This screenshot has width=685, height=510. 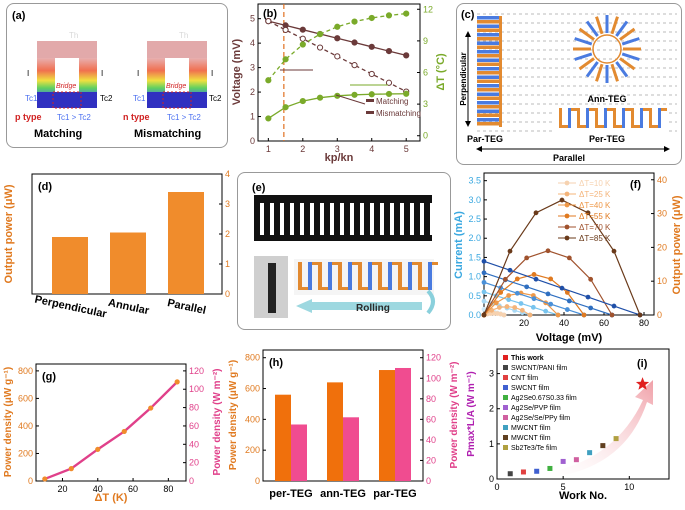 I want to click on b-xtick-label: 3, so click(x=337, y=149).